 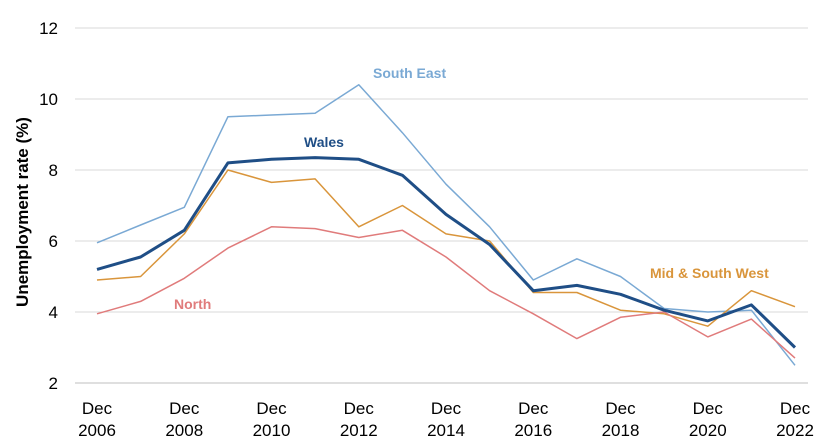 What do you see at coordinates (272, 430) in the screenshot?
I see `x-tick-label: 2010` at bounding box center [272, 430].